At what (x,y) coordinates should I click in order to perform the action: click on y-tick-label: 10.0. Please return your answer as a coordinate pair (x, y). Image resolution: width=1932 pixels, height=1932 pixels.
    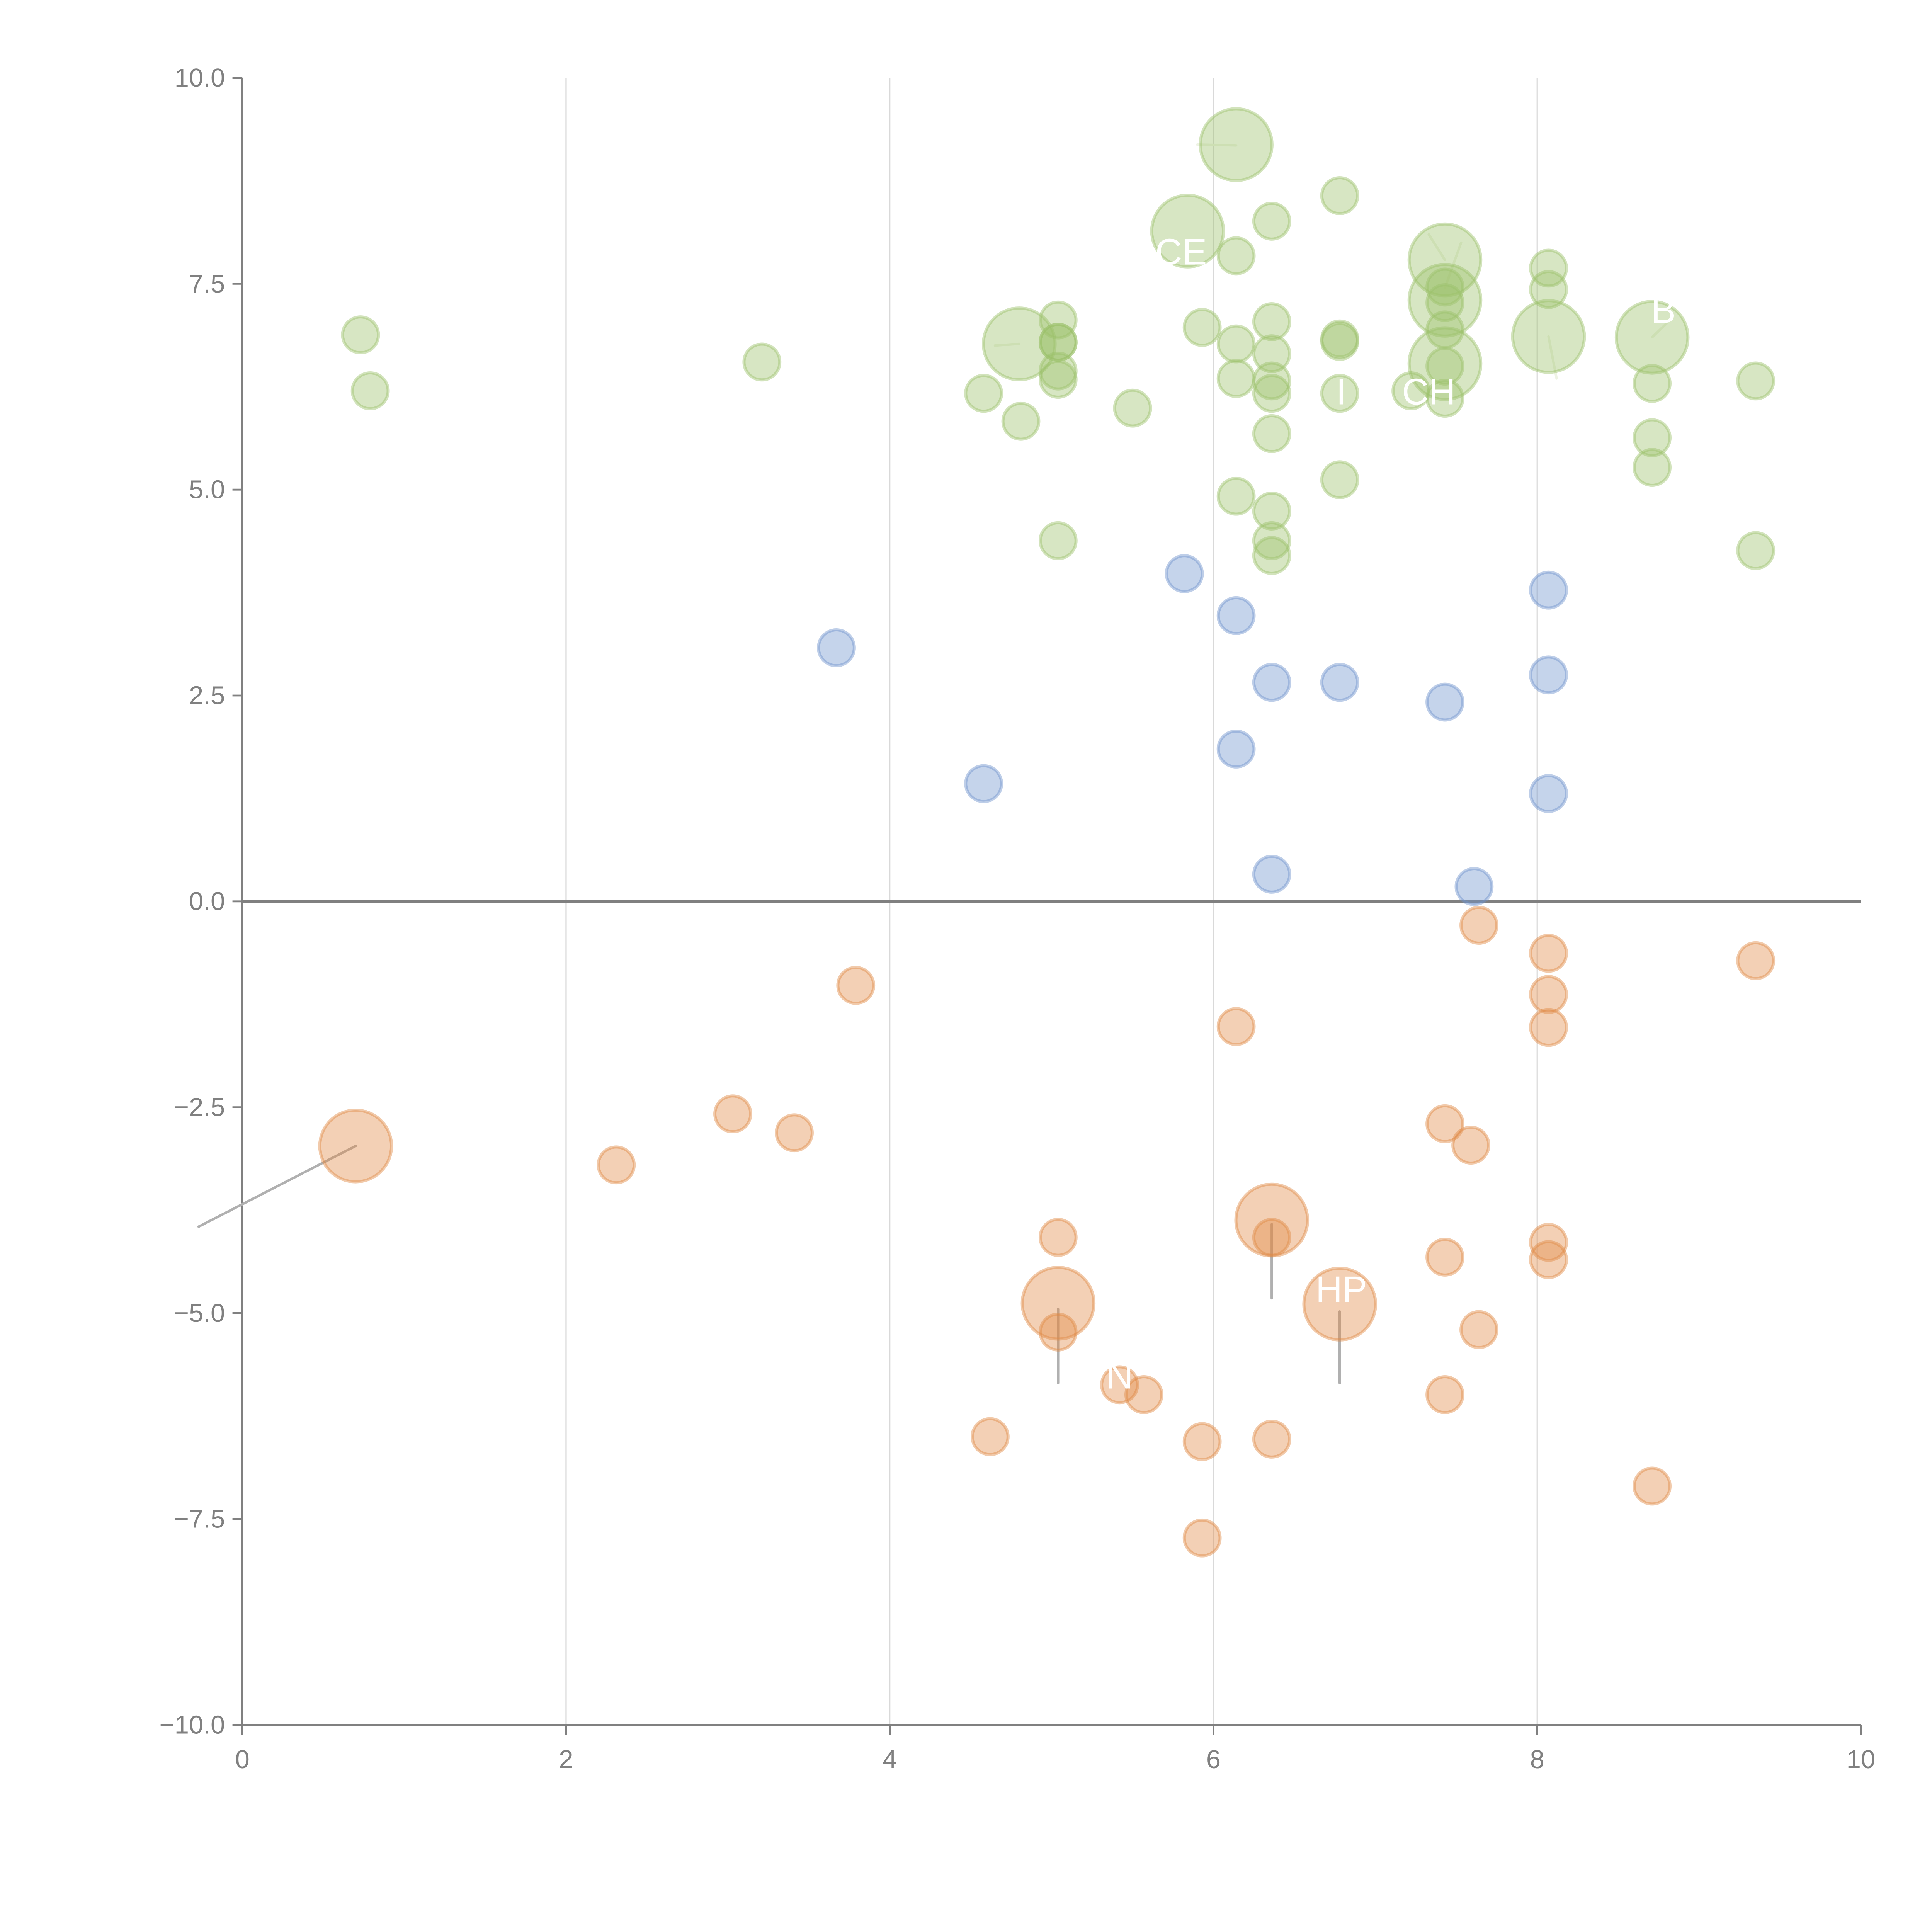
    Looking at the image, I should click on (200, 78).